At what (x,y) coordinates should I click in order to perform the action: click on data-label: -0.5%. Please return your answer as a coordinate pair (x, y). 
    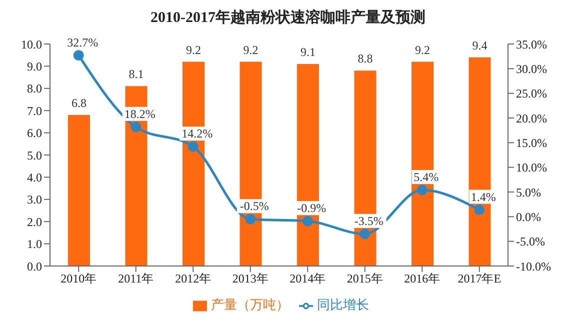
    Looking at the image, I should click on (254, 206).